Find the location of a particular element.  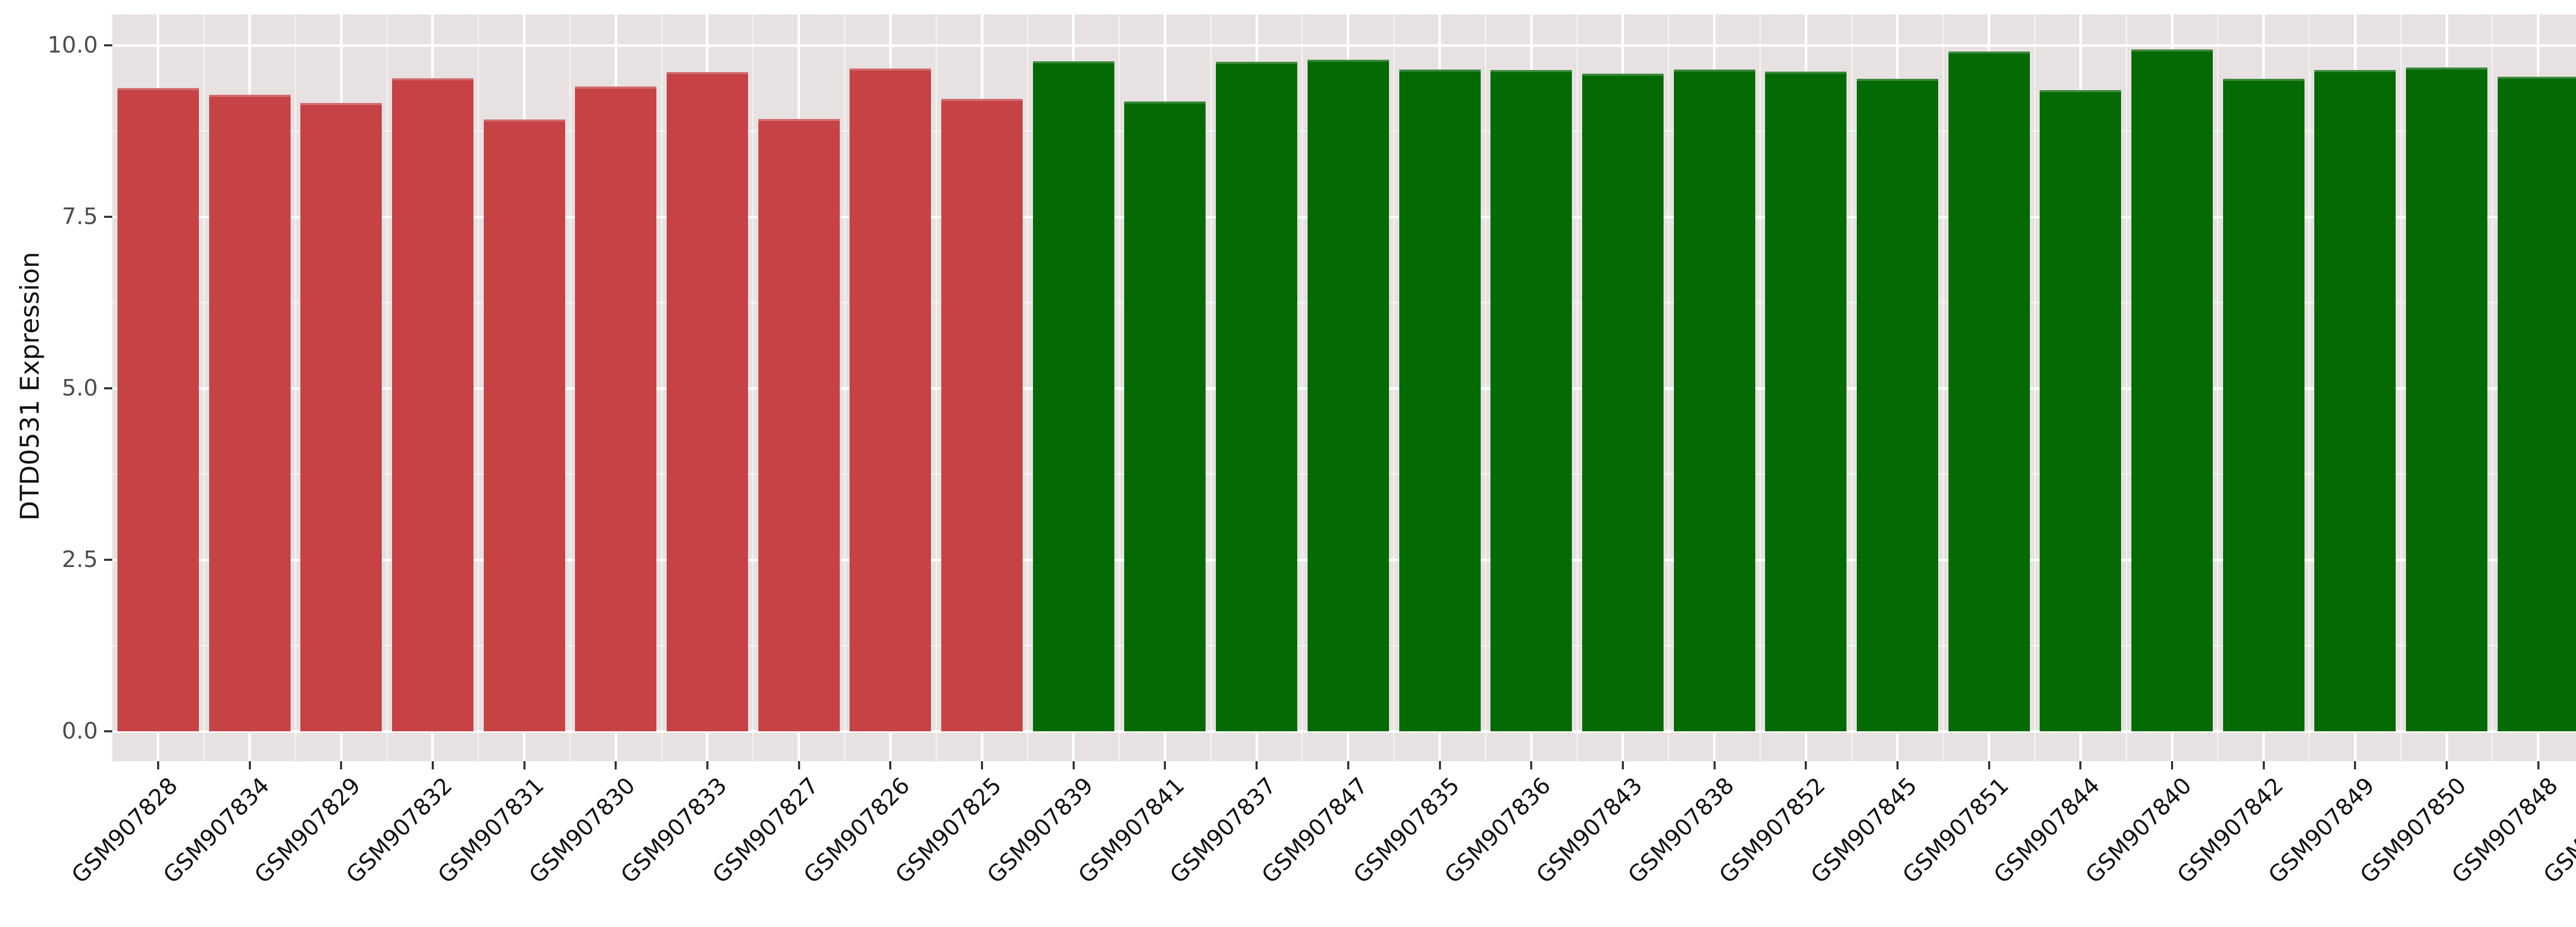

bar-GSM907829 is located at coordinates (341, 416).